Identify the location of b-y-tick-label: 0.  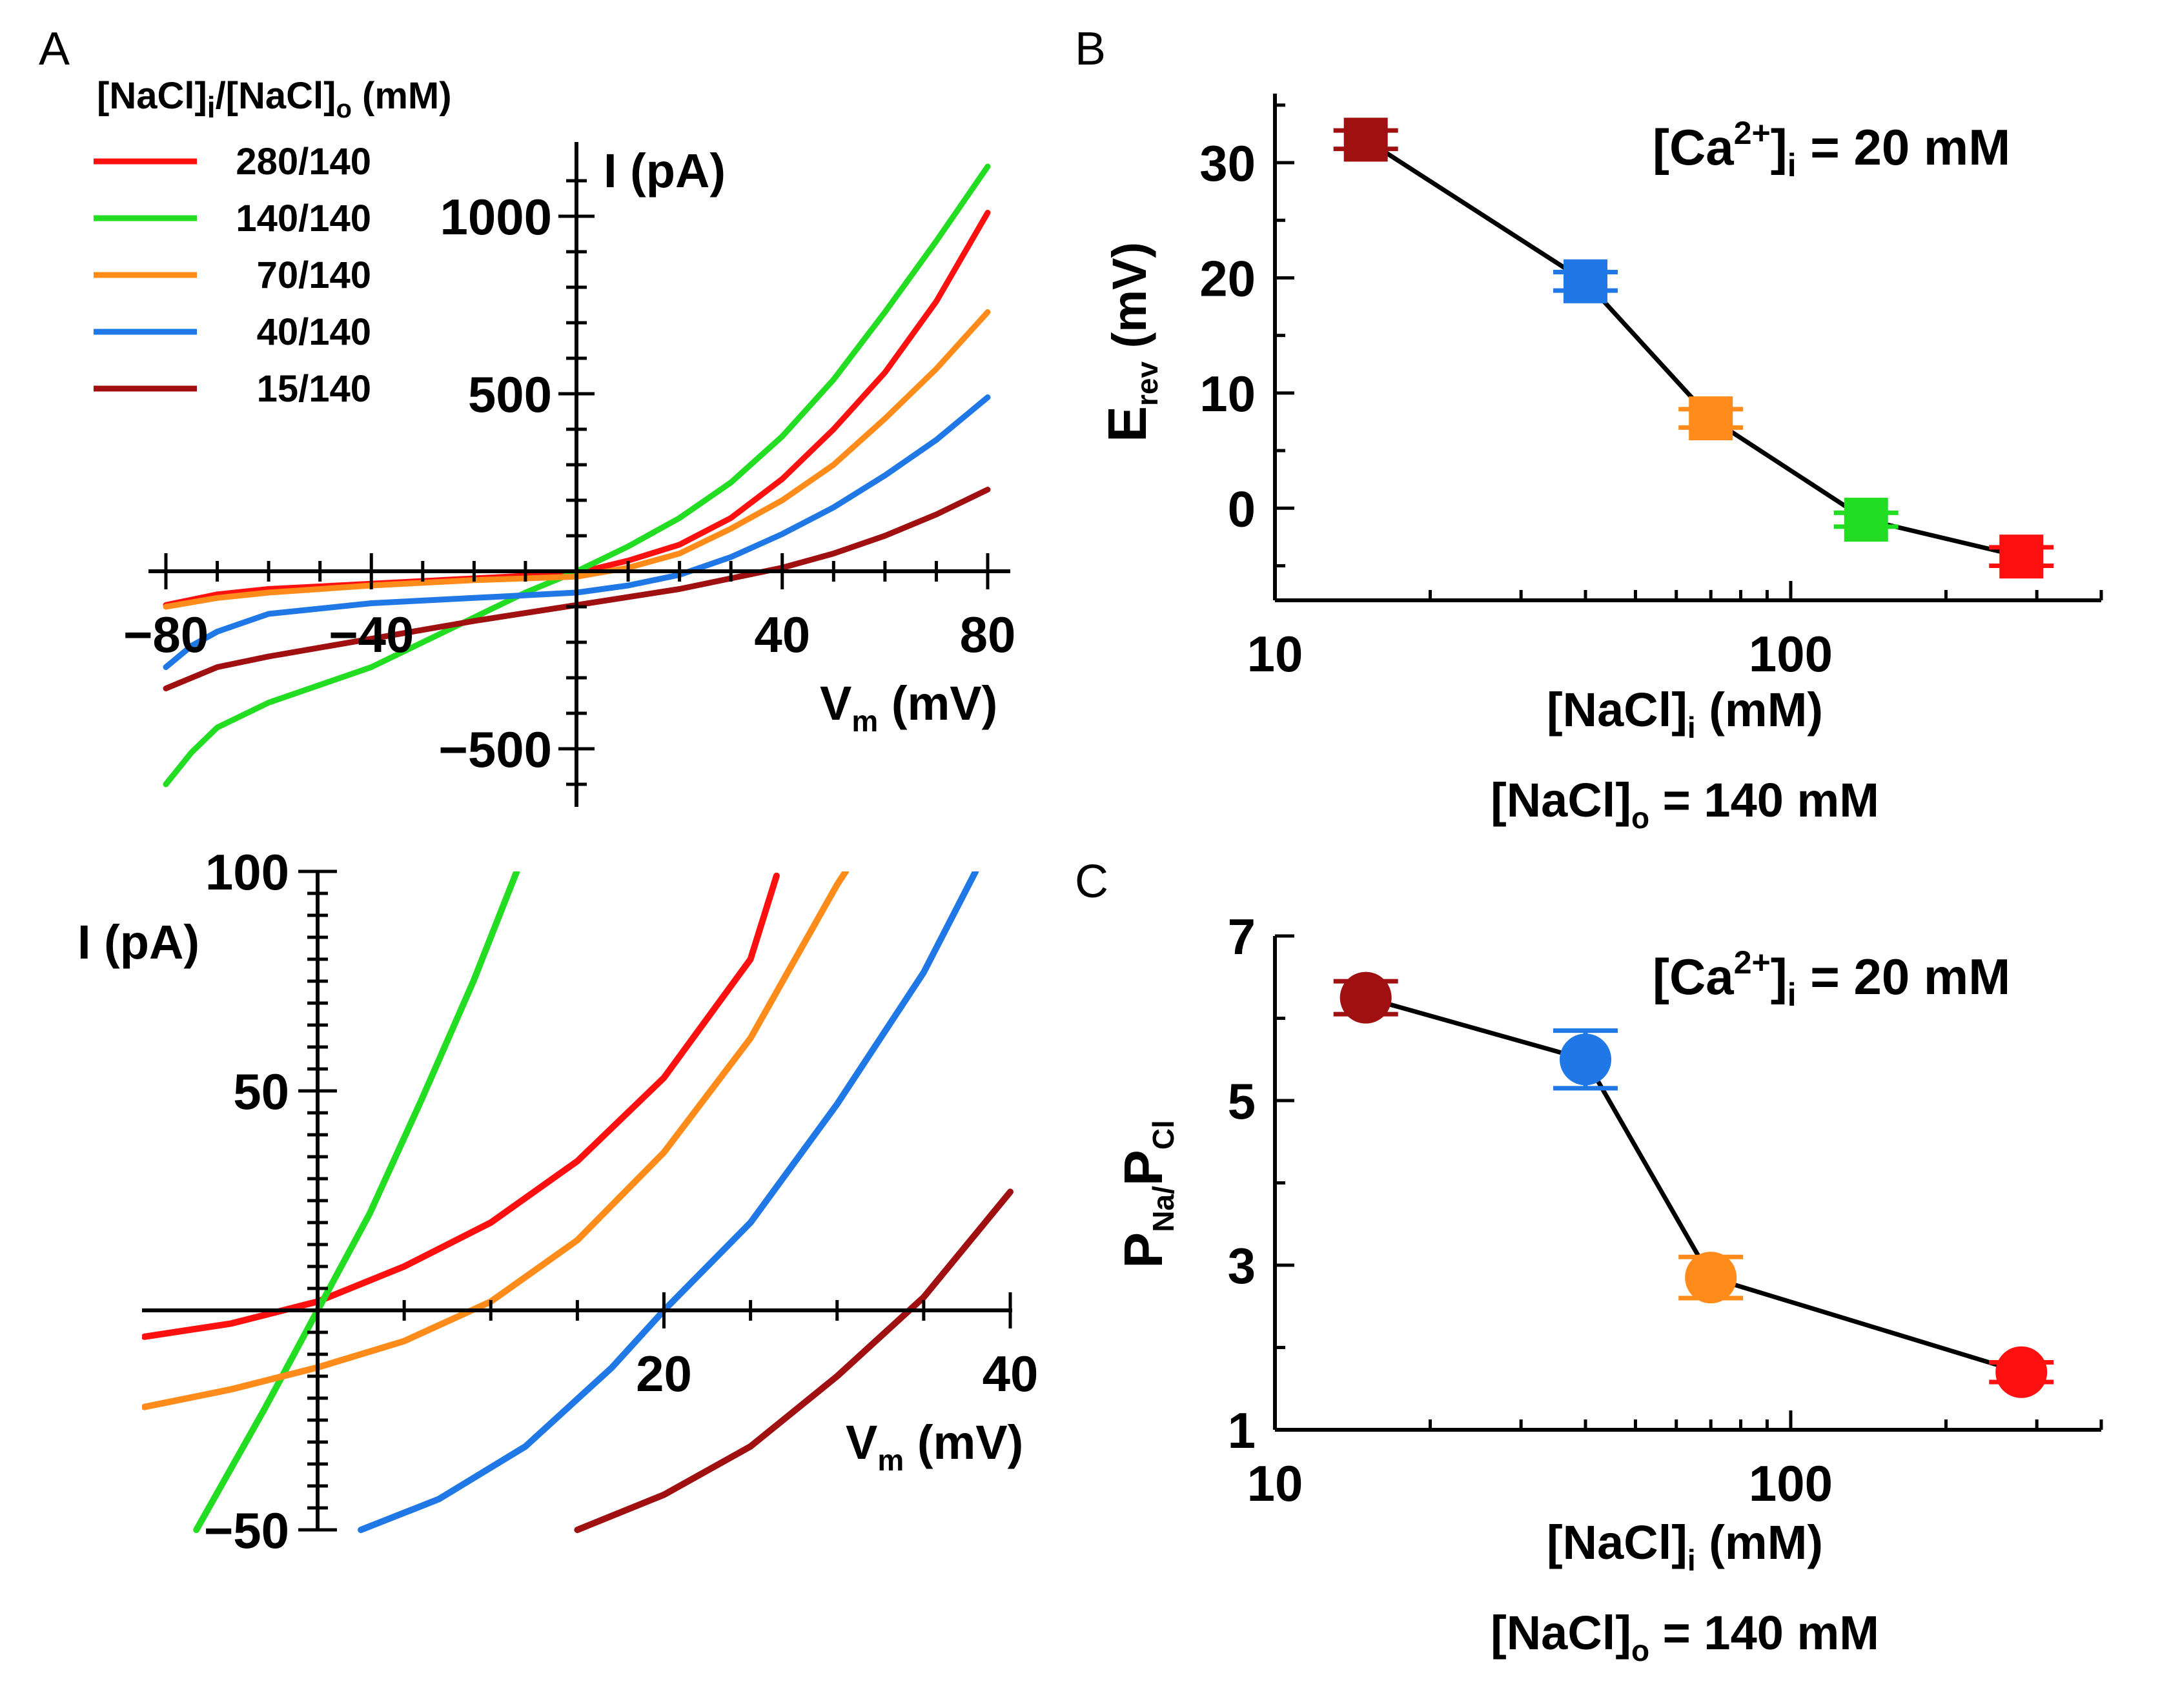
(1242, 508).